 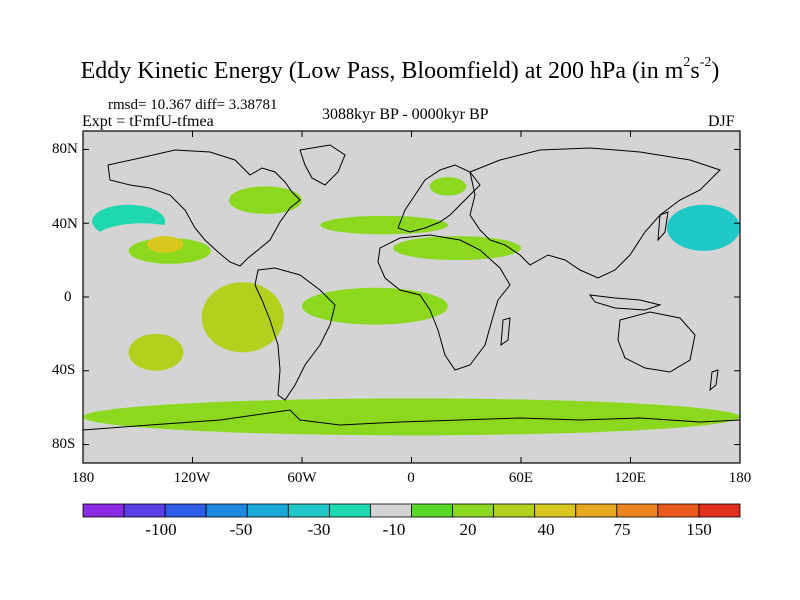 I want to click on title-unit-s: s, so click(x=695, y=71).